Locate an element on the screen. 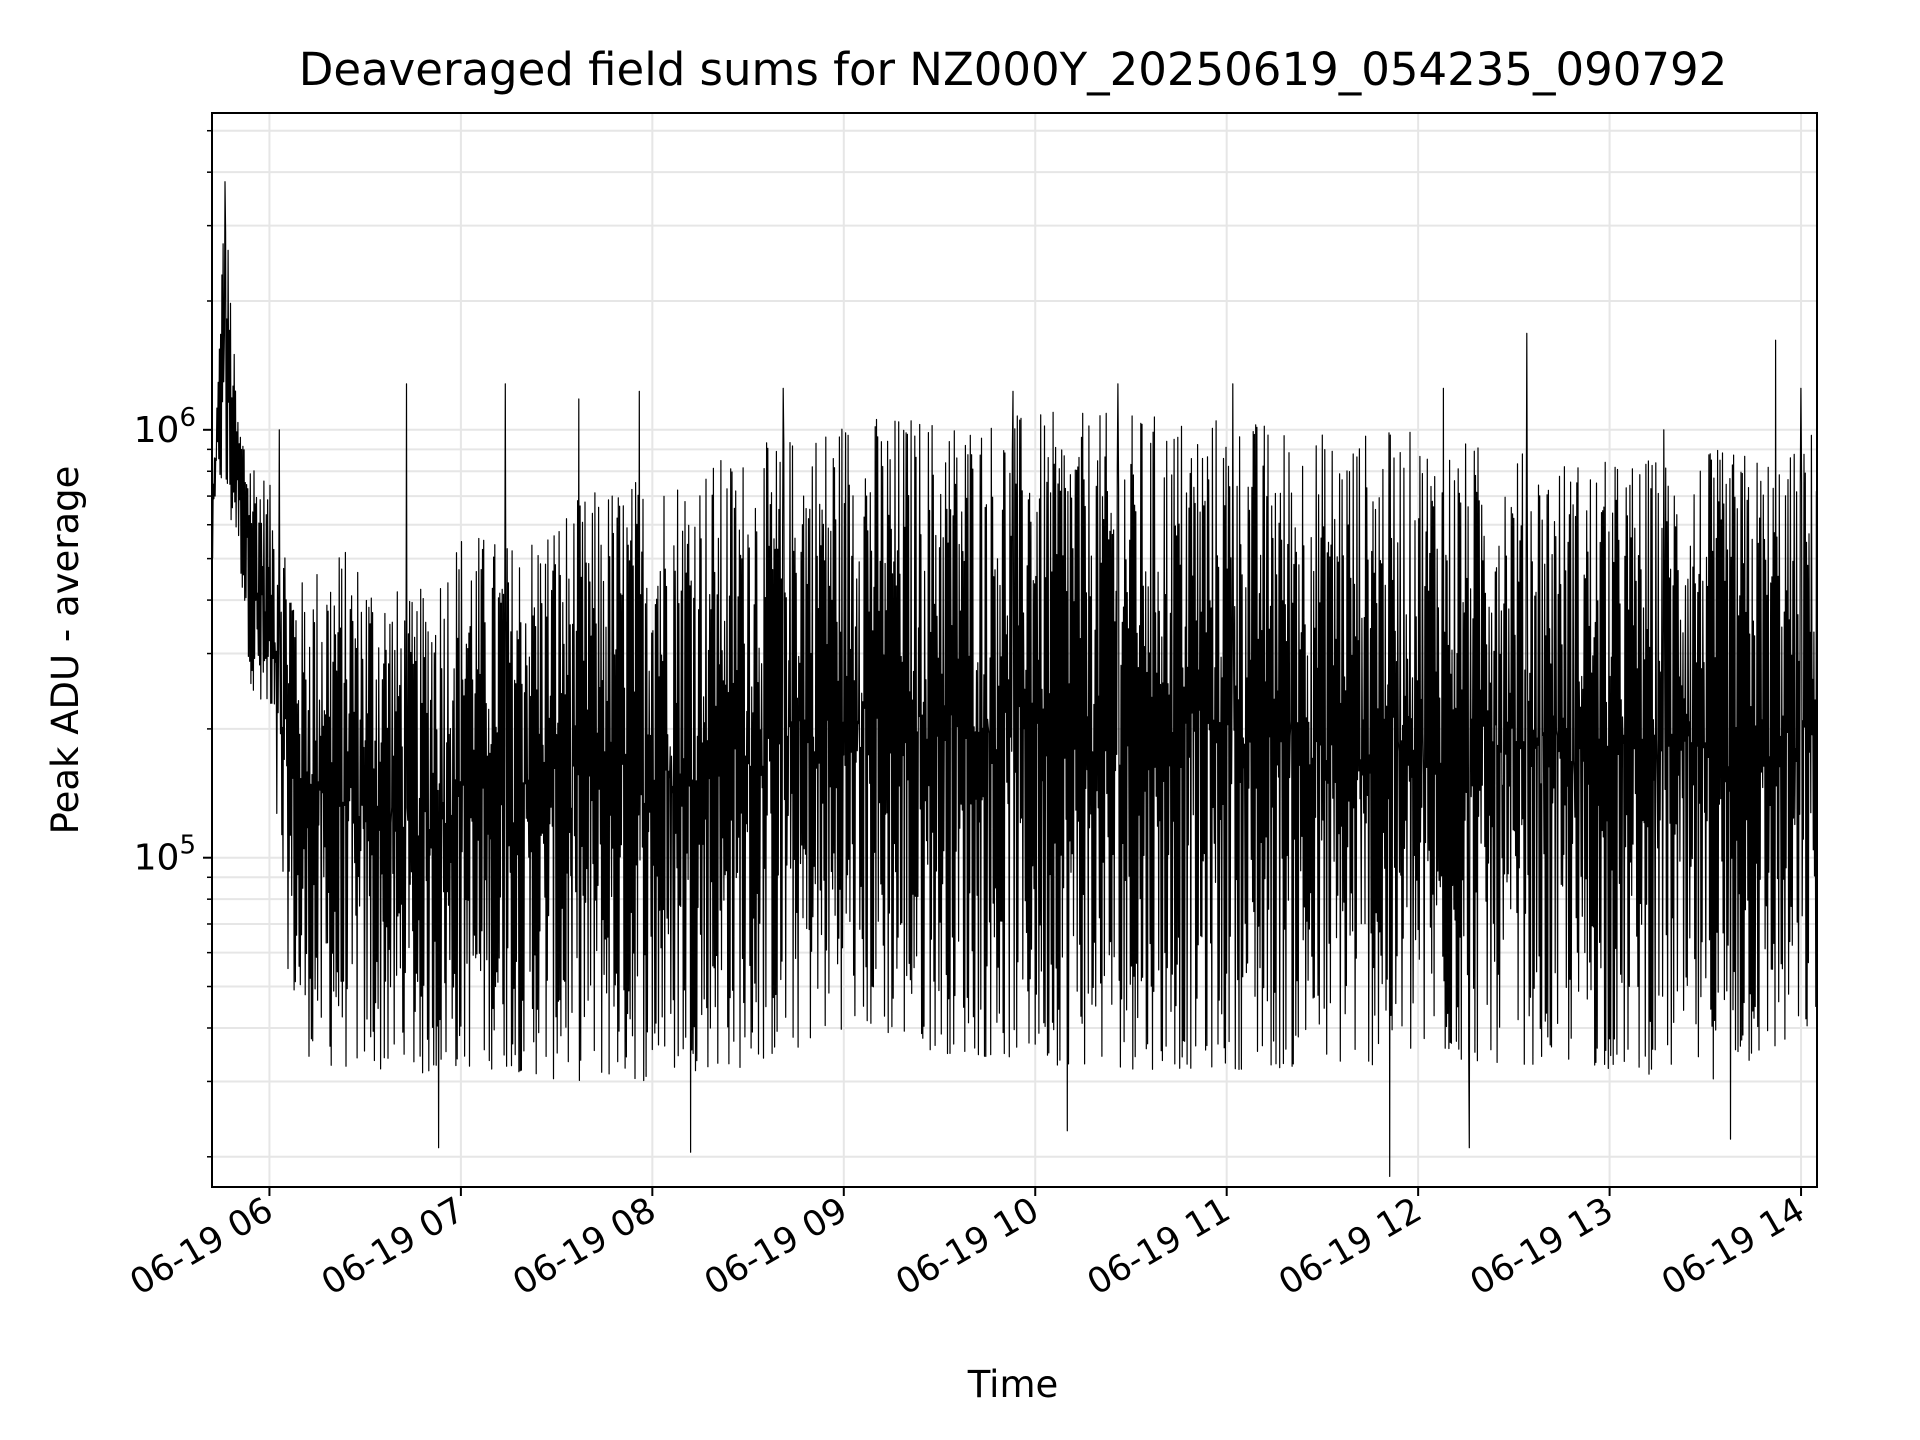  y-axis-label: Peak ADU - average is located at coordinates (65, 650).